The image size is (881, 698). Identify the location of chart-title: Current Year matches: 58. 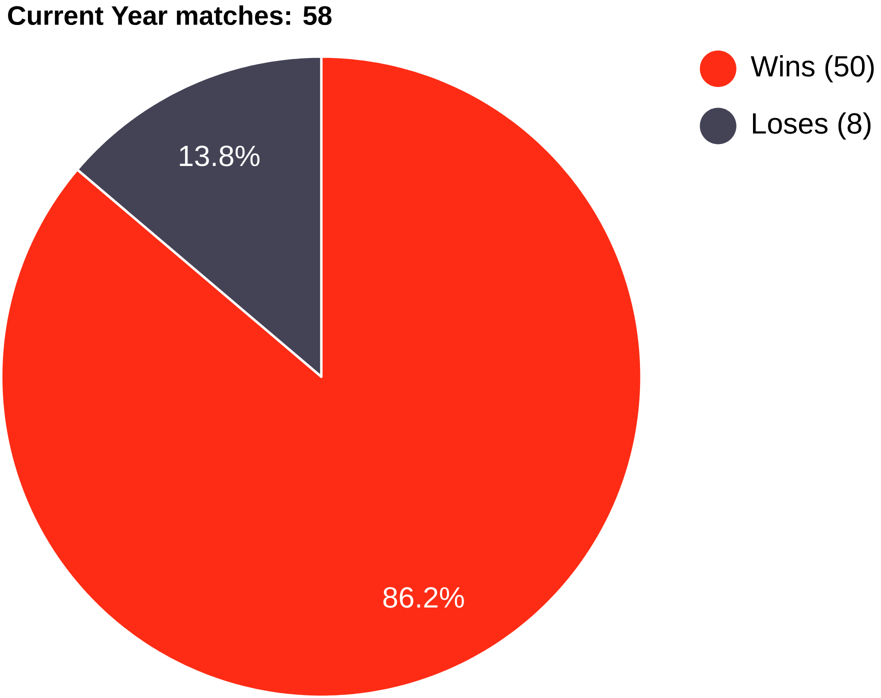
(170, 15).